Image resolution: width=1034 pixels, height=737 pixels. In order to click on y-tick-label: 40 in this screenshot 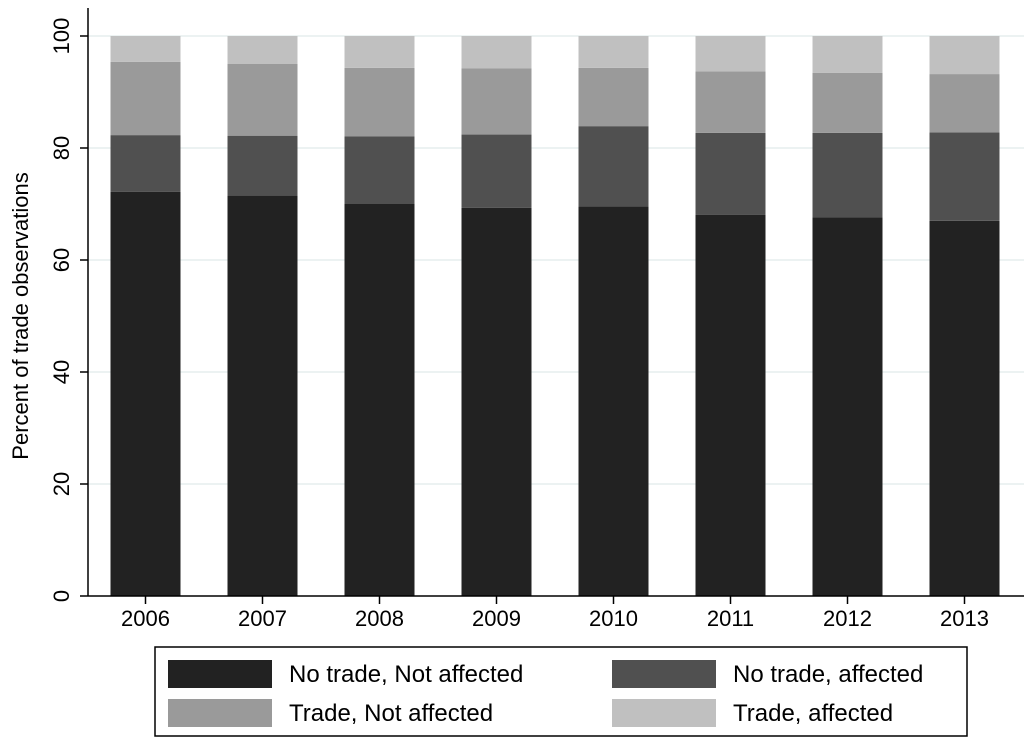, I will do `click(61, 372)`.